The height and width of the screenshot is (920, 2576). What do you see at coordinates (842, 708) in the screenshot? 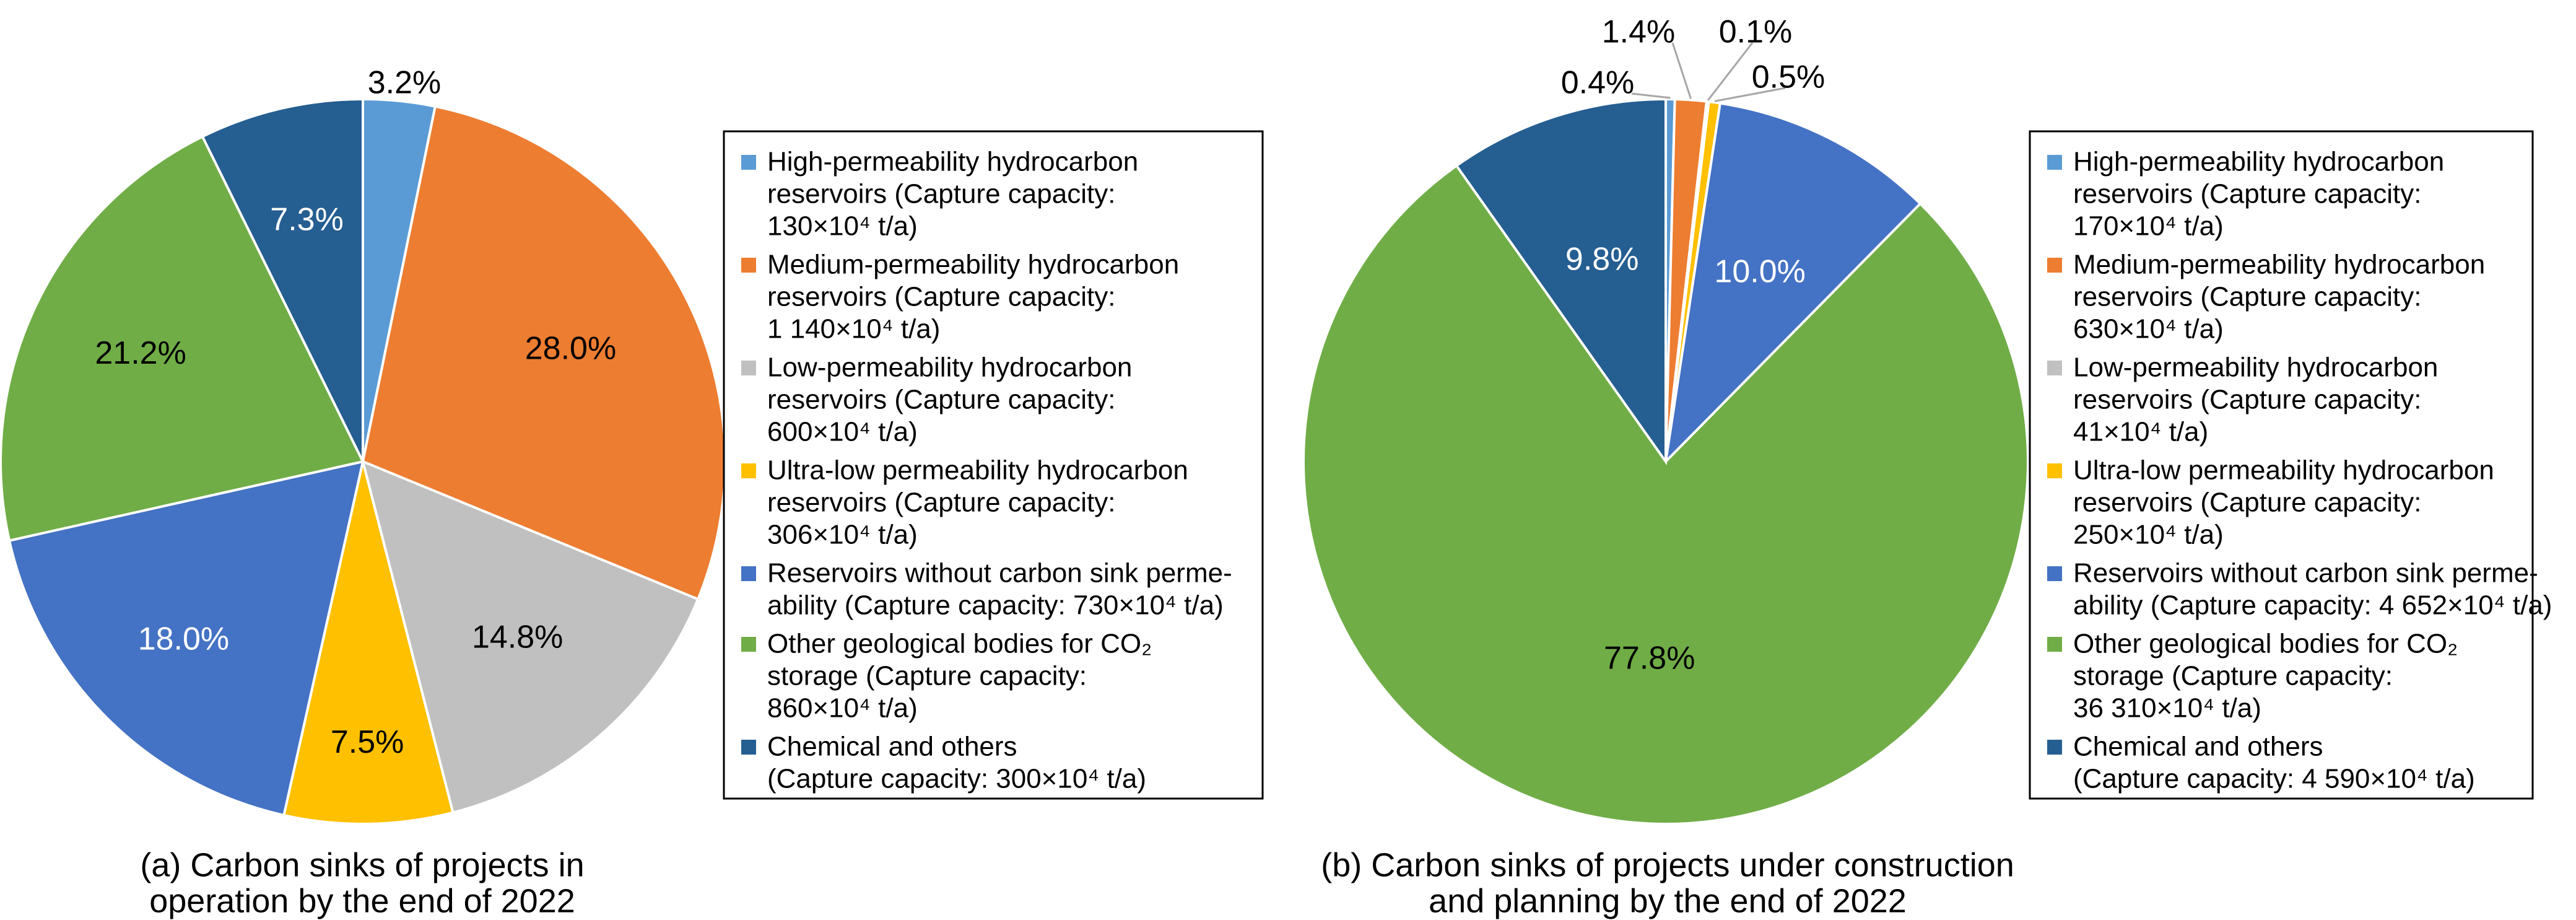
I see `legend-entry-6-line-3: 860×10⁴ t/a)` at bounding box center [842, 708].